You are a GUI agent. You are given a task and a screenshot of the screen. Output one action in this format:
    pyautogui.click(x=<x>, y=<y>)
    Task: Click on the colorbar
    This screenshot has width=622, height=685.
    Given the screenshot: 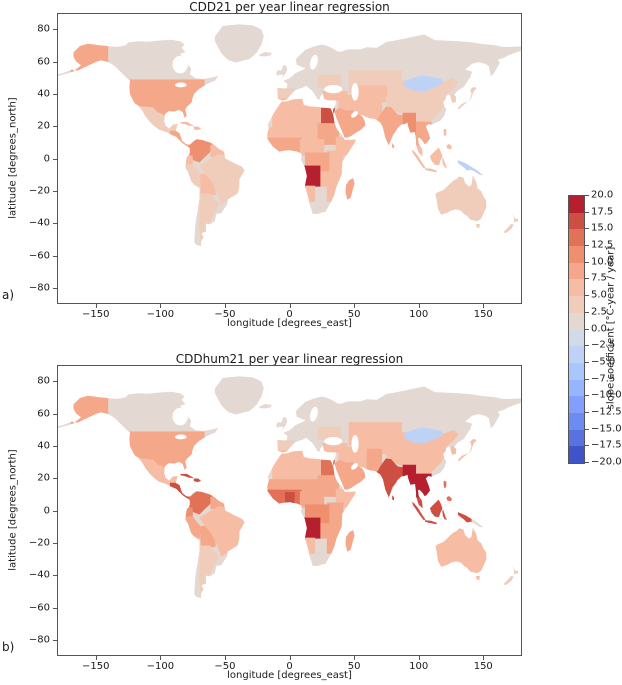 What is the action you would take?
    pyautogui.click(x=576, y=329)
    